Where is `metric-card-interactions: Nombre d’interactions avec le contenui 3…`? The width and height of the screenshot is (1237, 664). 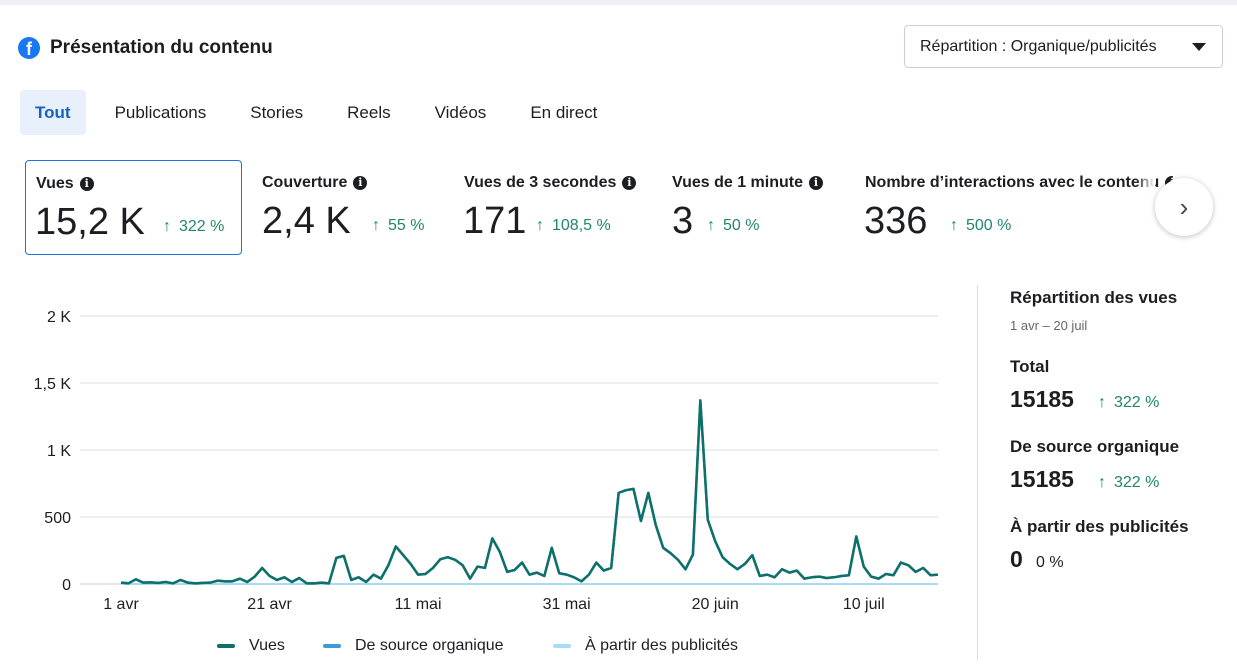
metric-card-interactions: Nombre d’interactions avec le contenui 3… is located at coordinates (1015, 207).